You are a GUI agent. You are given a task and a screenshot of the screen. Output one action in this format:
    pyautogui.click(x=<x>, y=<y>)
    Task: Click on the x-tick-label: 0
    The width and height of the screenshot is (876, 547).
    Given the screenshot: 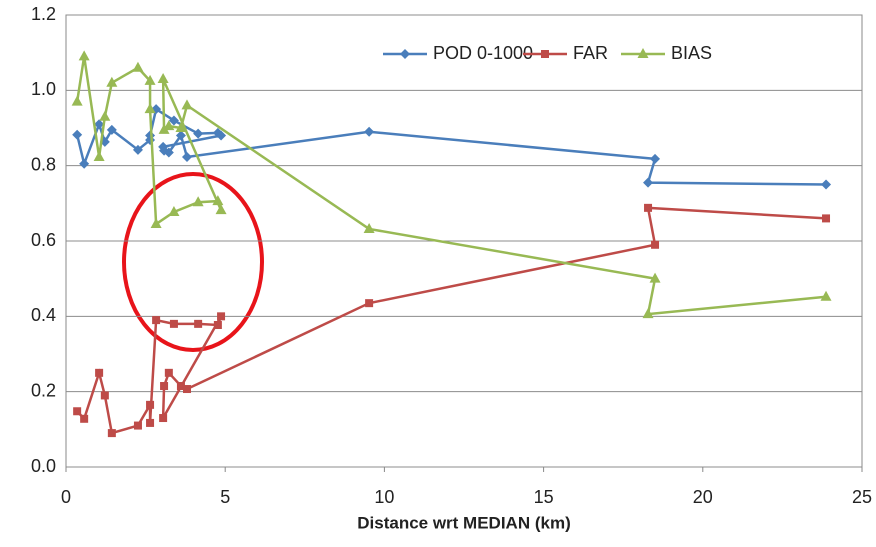 What is the action you would take?
    pyautogui.click(x=66, y=497)
    